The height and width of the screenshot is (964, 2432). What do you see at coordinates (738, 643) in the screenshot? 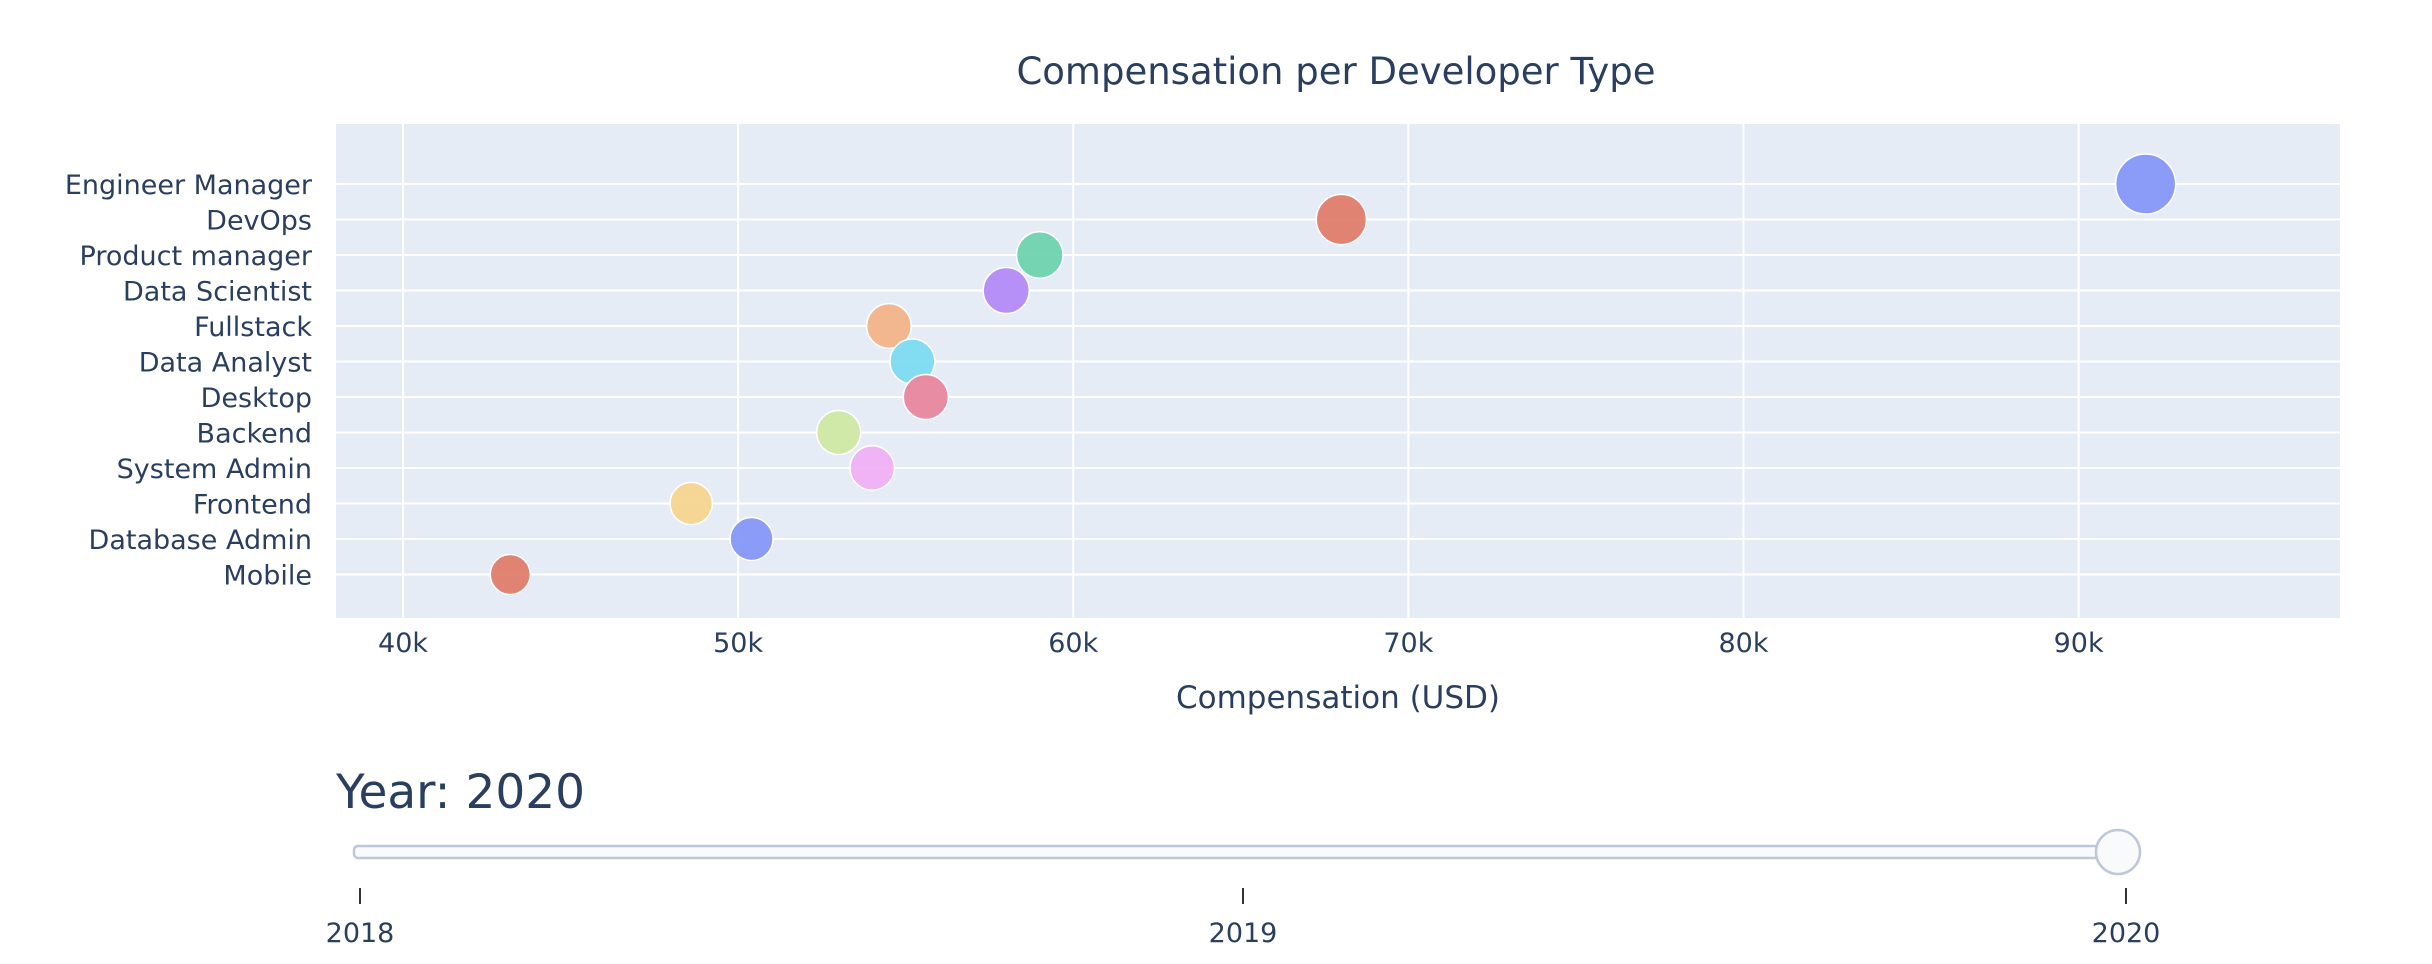
I see `x-tick-label: 50k` at bounding box center [738, 643].